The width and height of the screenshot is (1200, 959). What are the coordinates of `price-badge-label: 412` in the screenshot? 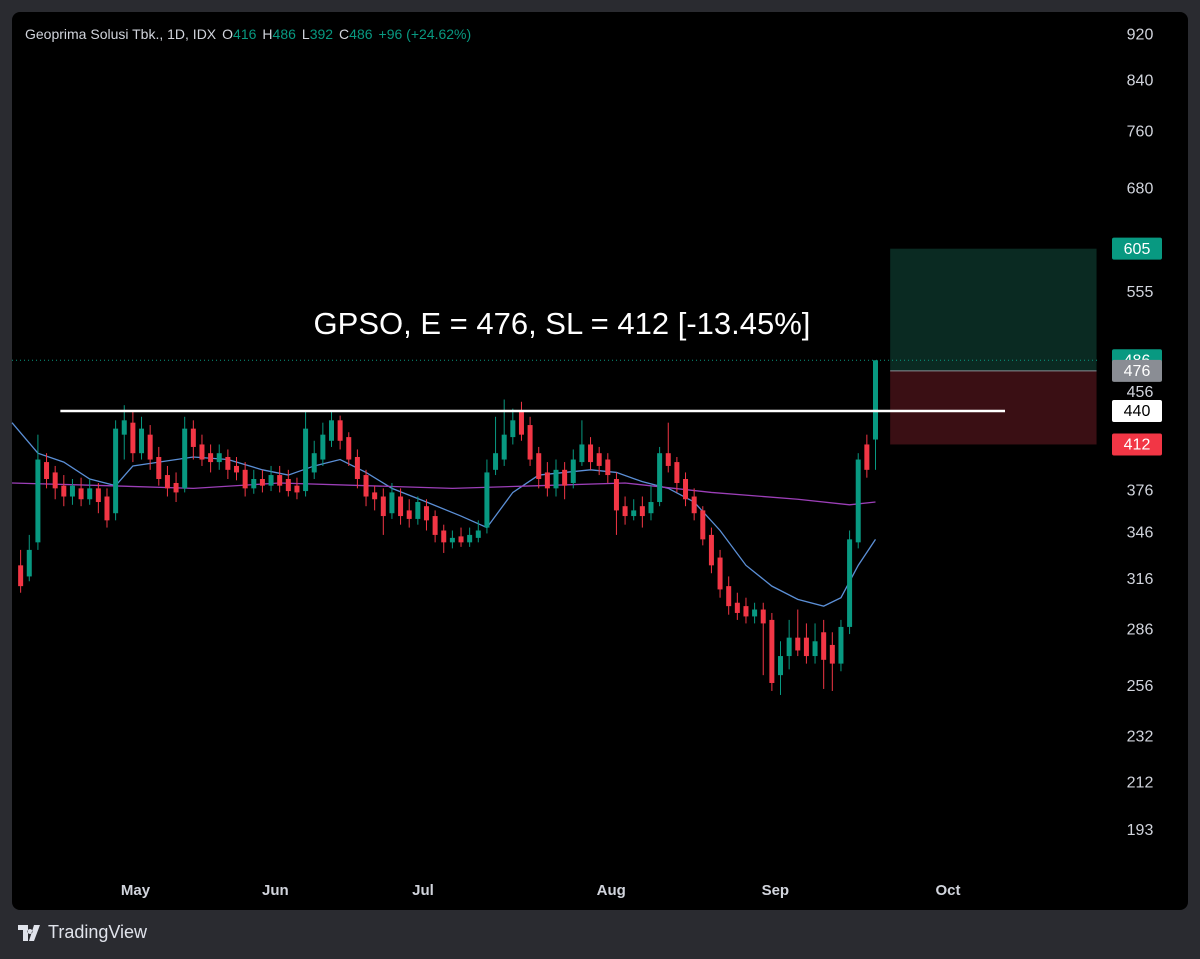 It's located at (1137, 445).